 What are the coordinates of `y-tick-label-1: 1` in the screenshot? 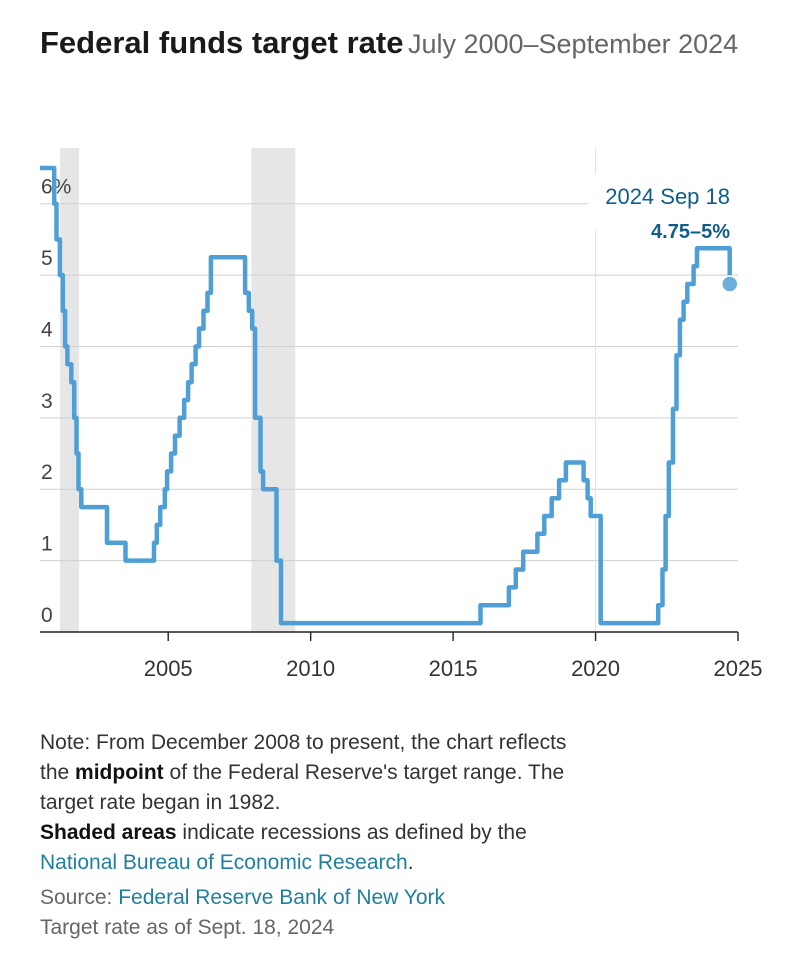 It's located at (47, 544).